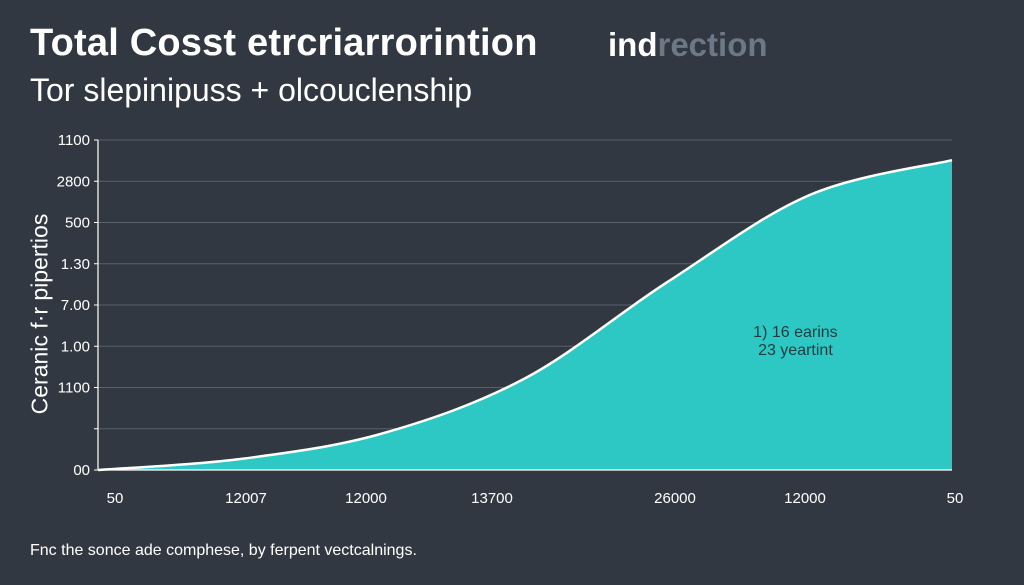 The width and height of the screenshot is (1024, 585). Describe the element at coordinates (795, 332) in the screenshot. I see `annotation-text: 1) 16 earins` at that location.